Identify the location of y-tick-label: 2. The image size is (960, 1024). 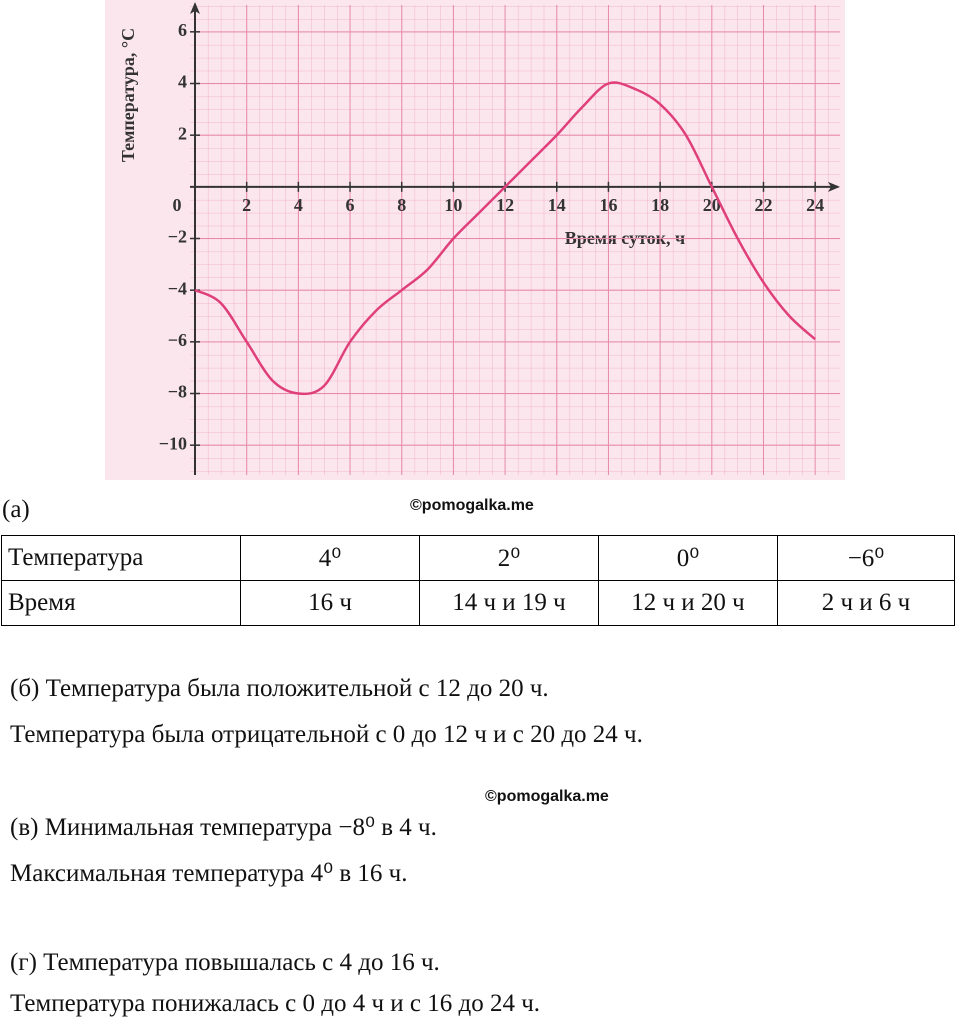
(182, 133).